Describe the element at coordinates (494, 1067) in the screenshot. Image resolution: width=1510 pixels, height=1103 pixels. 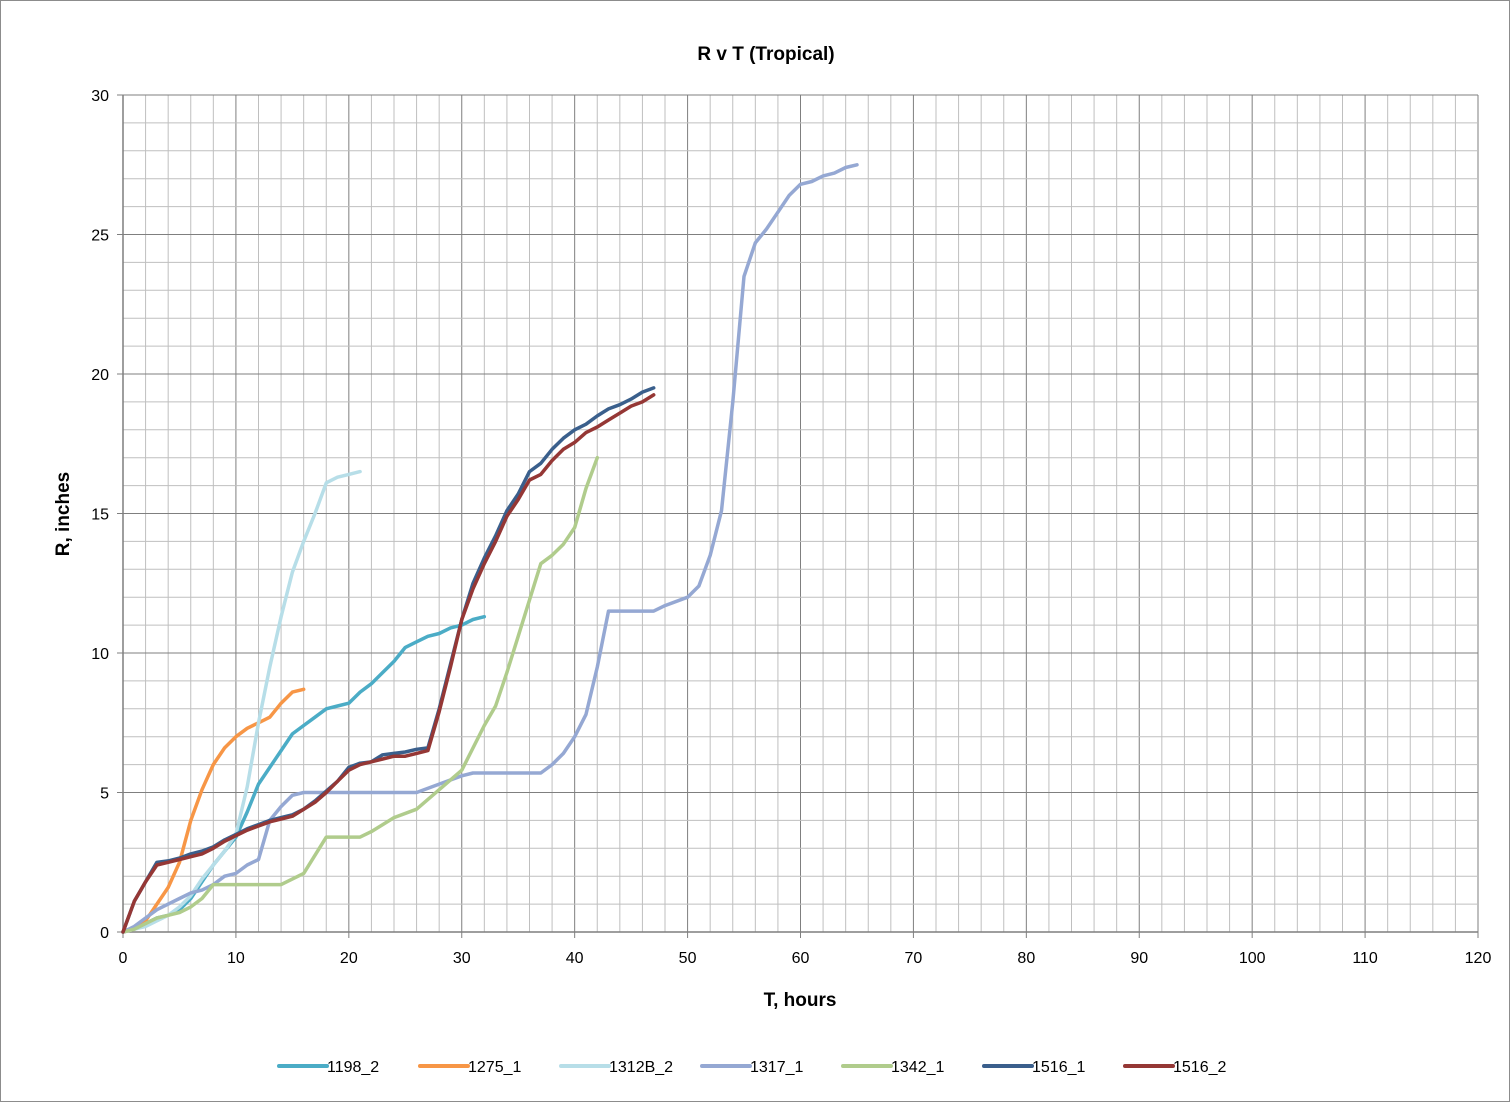
I see `legend-label: 1275_1` at that location.